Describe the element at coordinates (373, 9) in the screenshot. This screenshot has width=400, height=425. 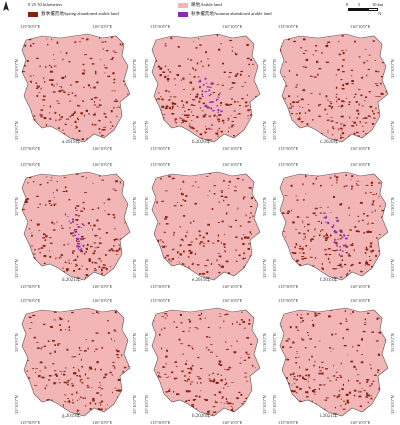
I see `scale-bar-empty` at that location.